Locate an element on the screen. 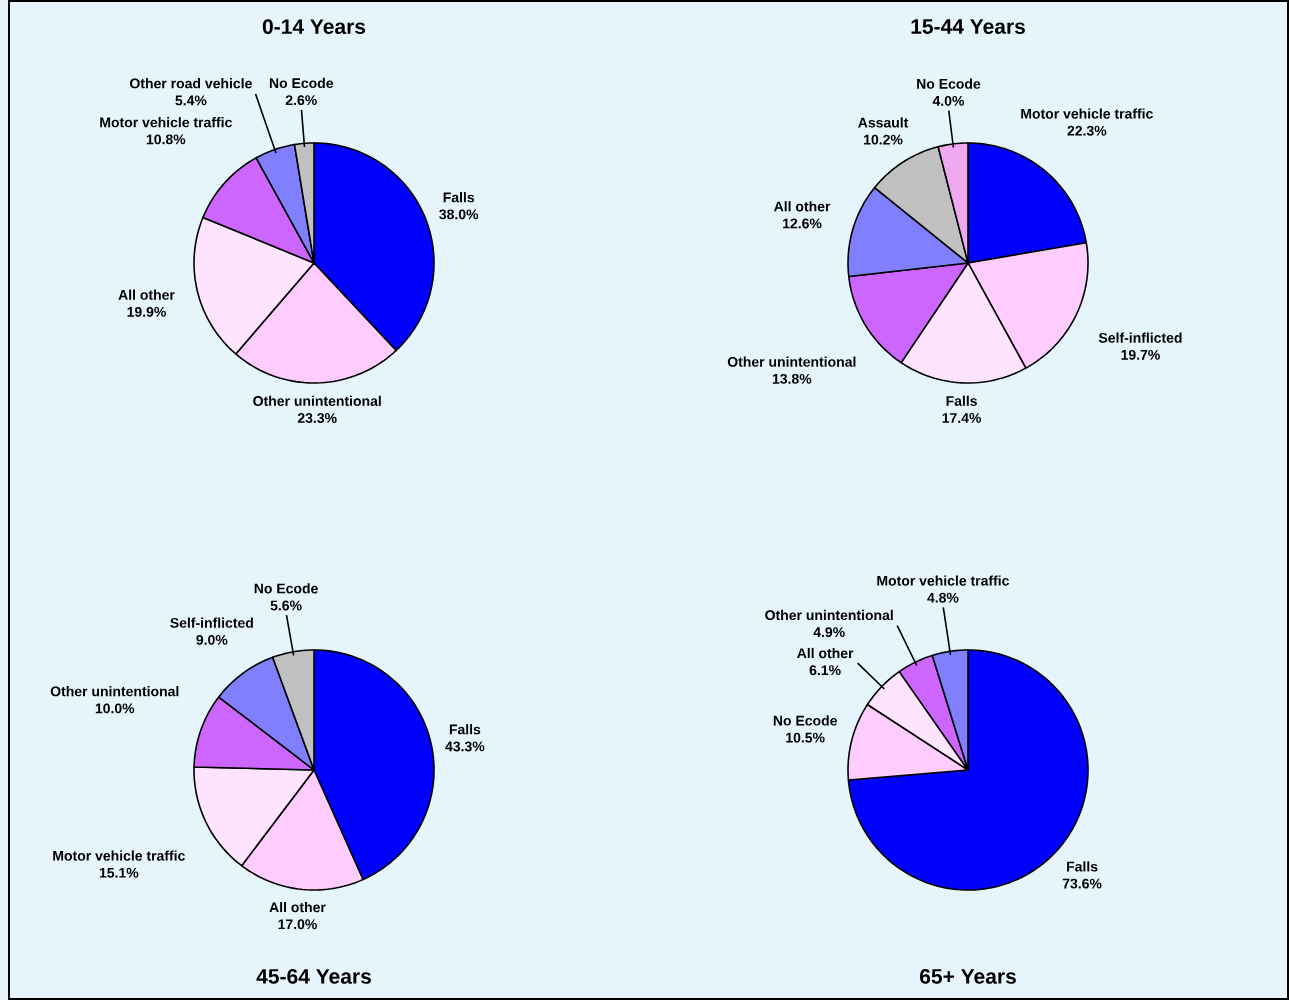 The image size is (1289, 1000). text: 65+ Years is located at coordinates (968, 976).